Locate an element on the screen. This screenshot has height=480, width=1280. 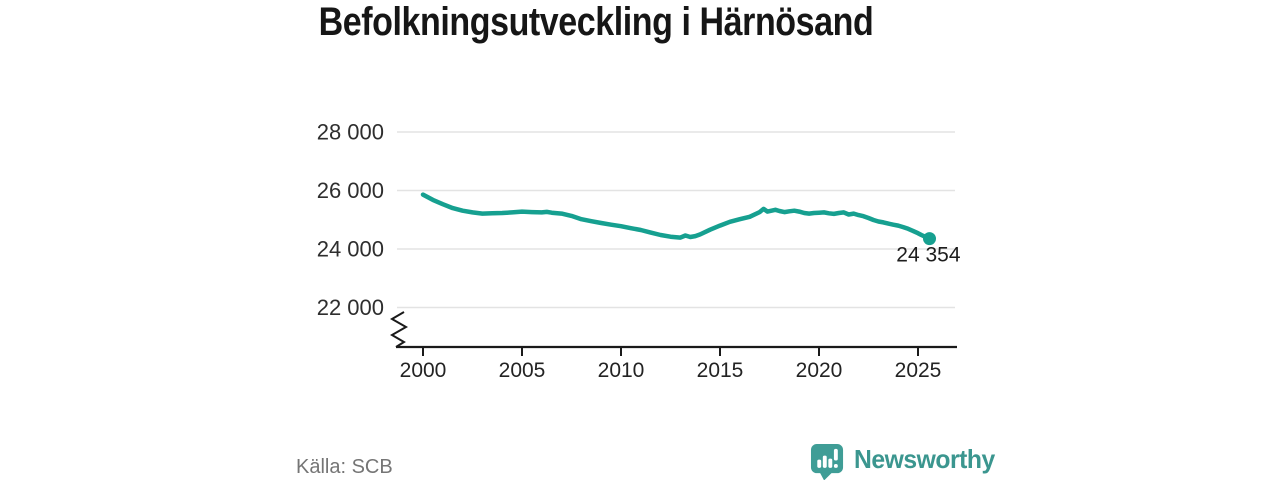
y-tick-label: 28 000 is located at coordinates (350, 132).